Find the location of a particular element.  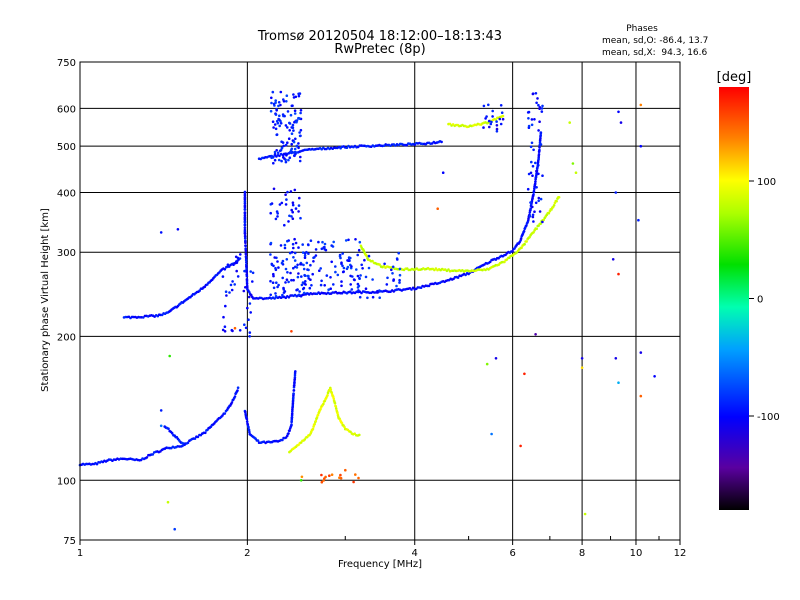

chart-title: Tromsø 20120504 18:12:00–18:13:43 is located at coordinates (379, 36).